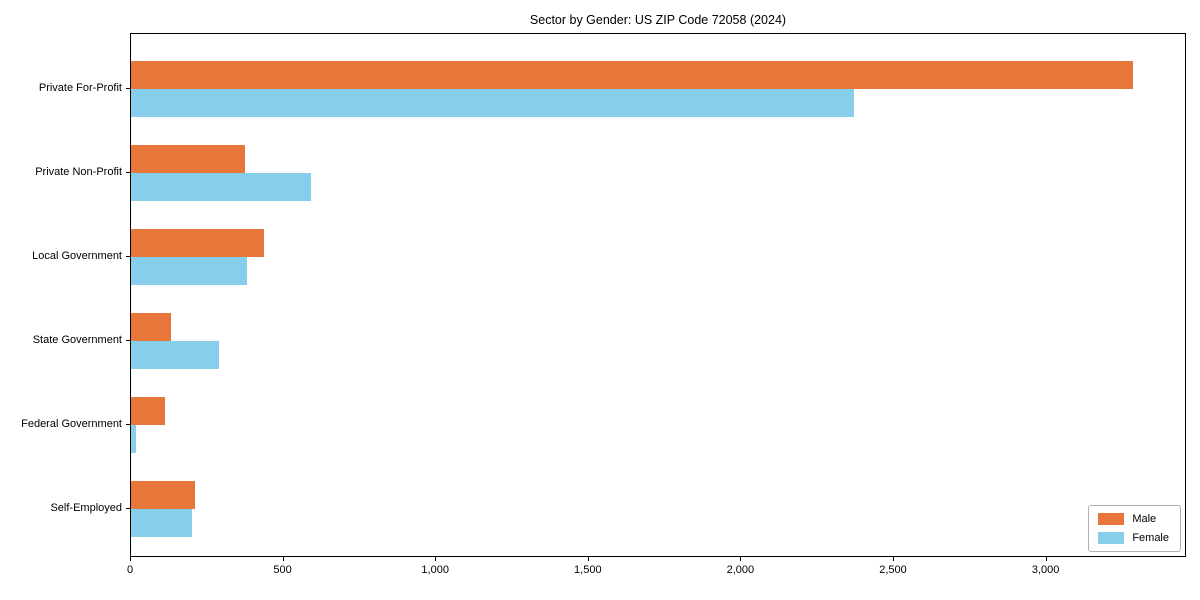 Image resolution: width=1200 pixels, height=600 pixels. What do you see at coordinates (1144, 519) in the screenshot?
I see `legend-label-male: Male` at bounding box center [1144, 519].